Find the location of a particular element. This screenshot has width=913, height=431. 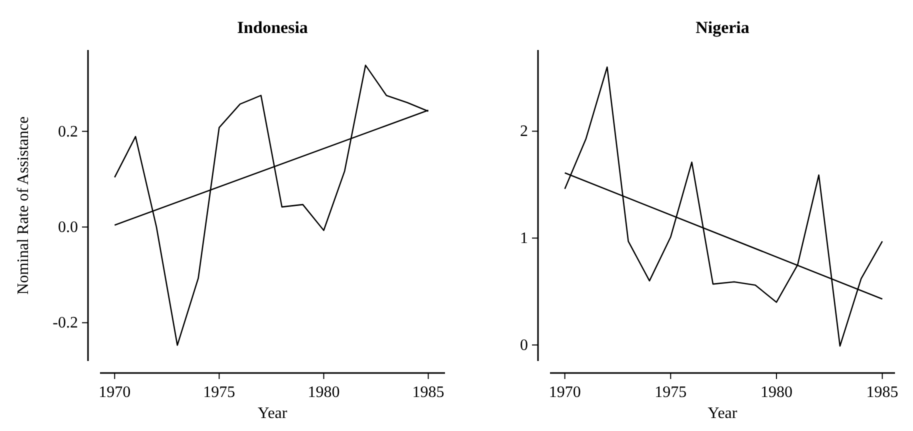

y-tick-label: 0.2 is located at coordinates (68, 131).